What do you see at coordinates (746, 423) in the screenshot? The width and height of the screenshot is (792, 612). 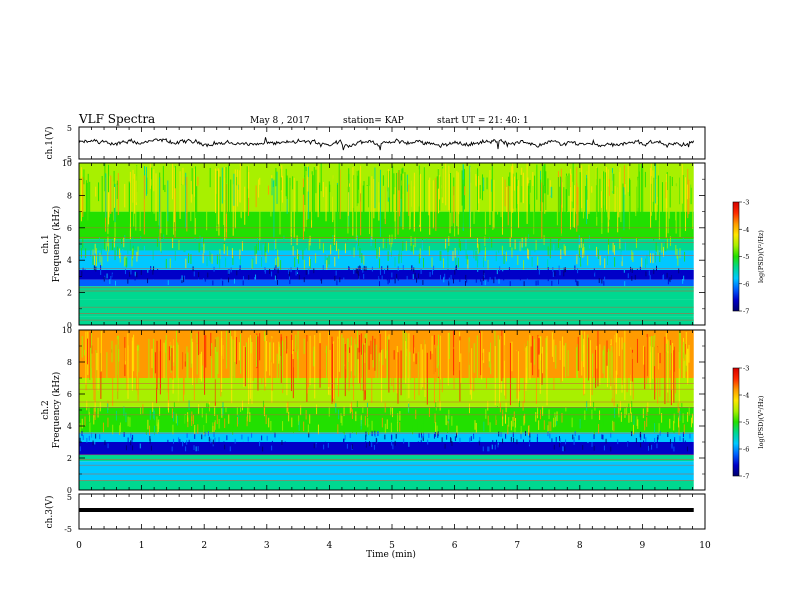 I see `colorbar-ch2-tick-label: -5` at bounding box center [746, 423].